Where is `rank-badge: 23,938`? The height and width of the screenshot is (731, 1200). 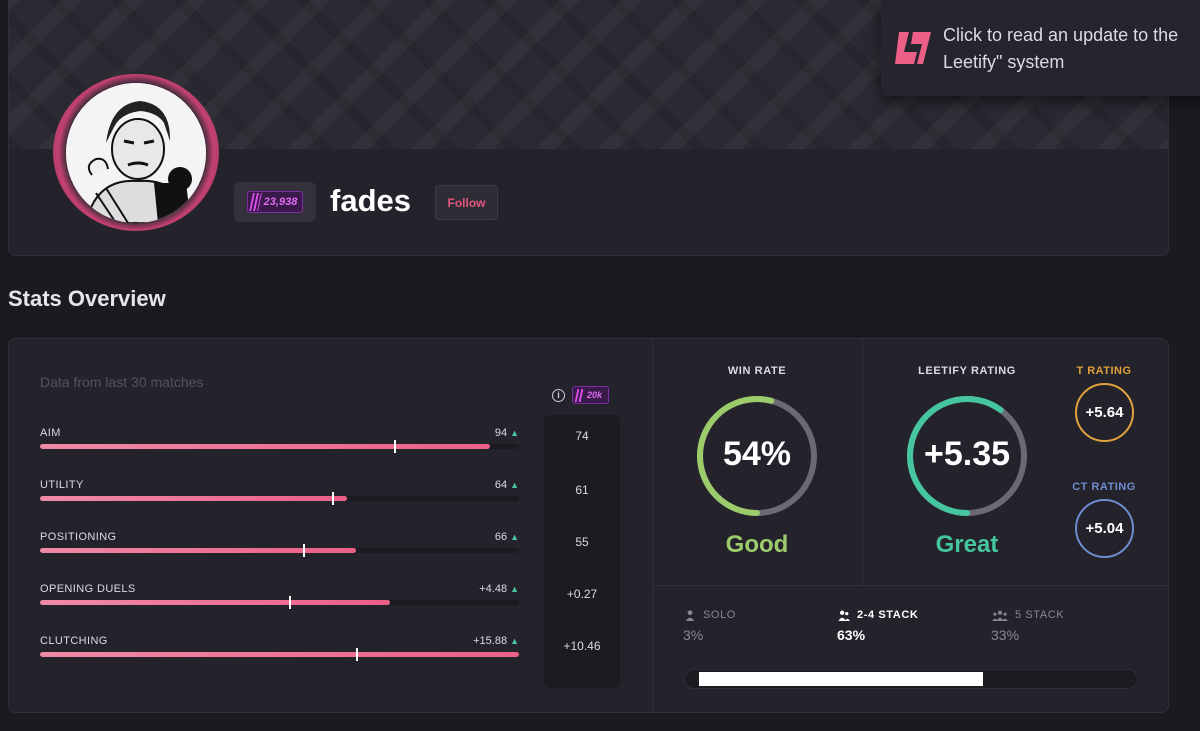 rank-badge: 23,938 is located at coordinates (275, 202).